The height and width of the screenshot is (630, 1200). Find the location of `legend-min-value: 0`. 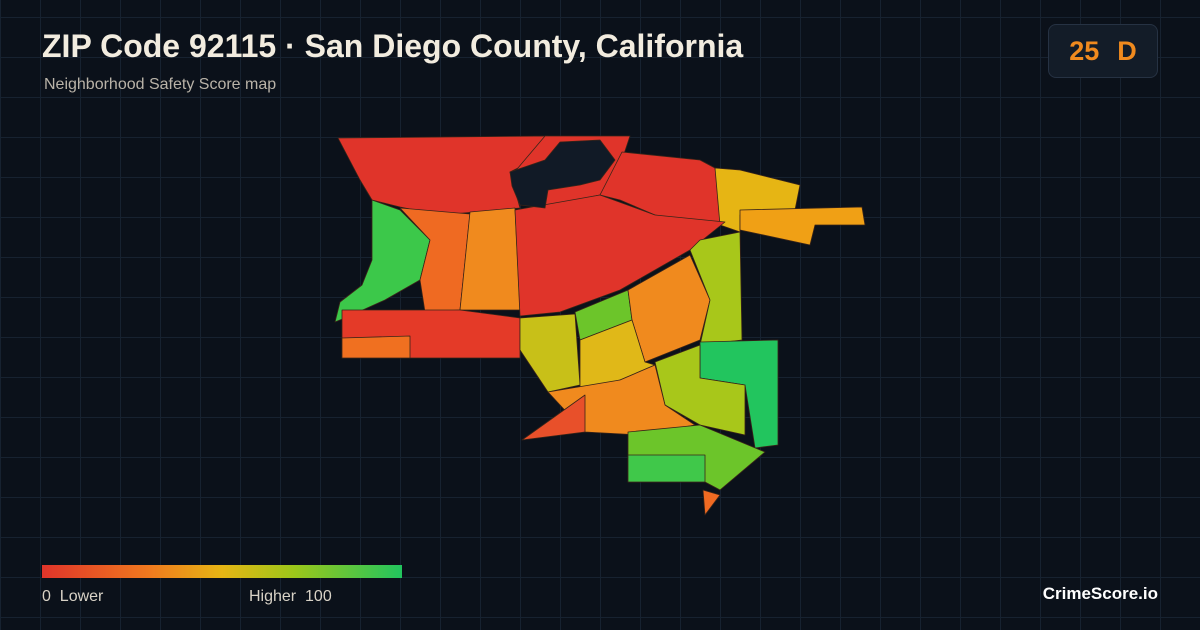

legend-min-value: 0 is located at coordinates (46, 596).